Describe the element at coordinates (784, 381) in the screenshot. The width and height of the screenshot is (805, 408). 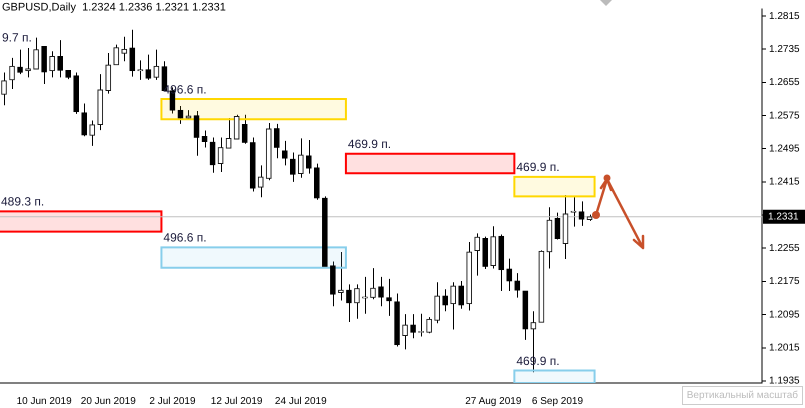
I see `y-tick-label: 1.1935` at that location.